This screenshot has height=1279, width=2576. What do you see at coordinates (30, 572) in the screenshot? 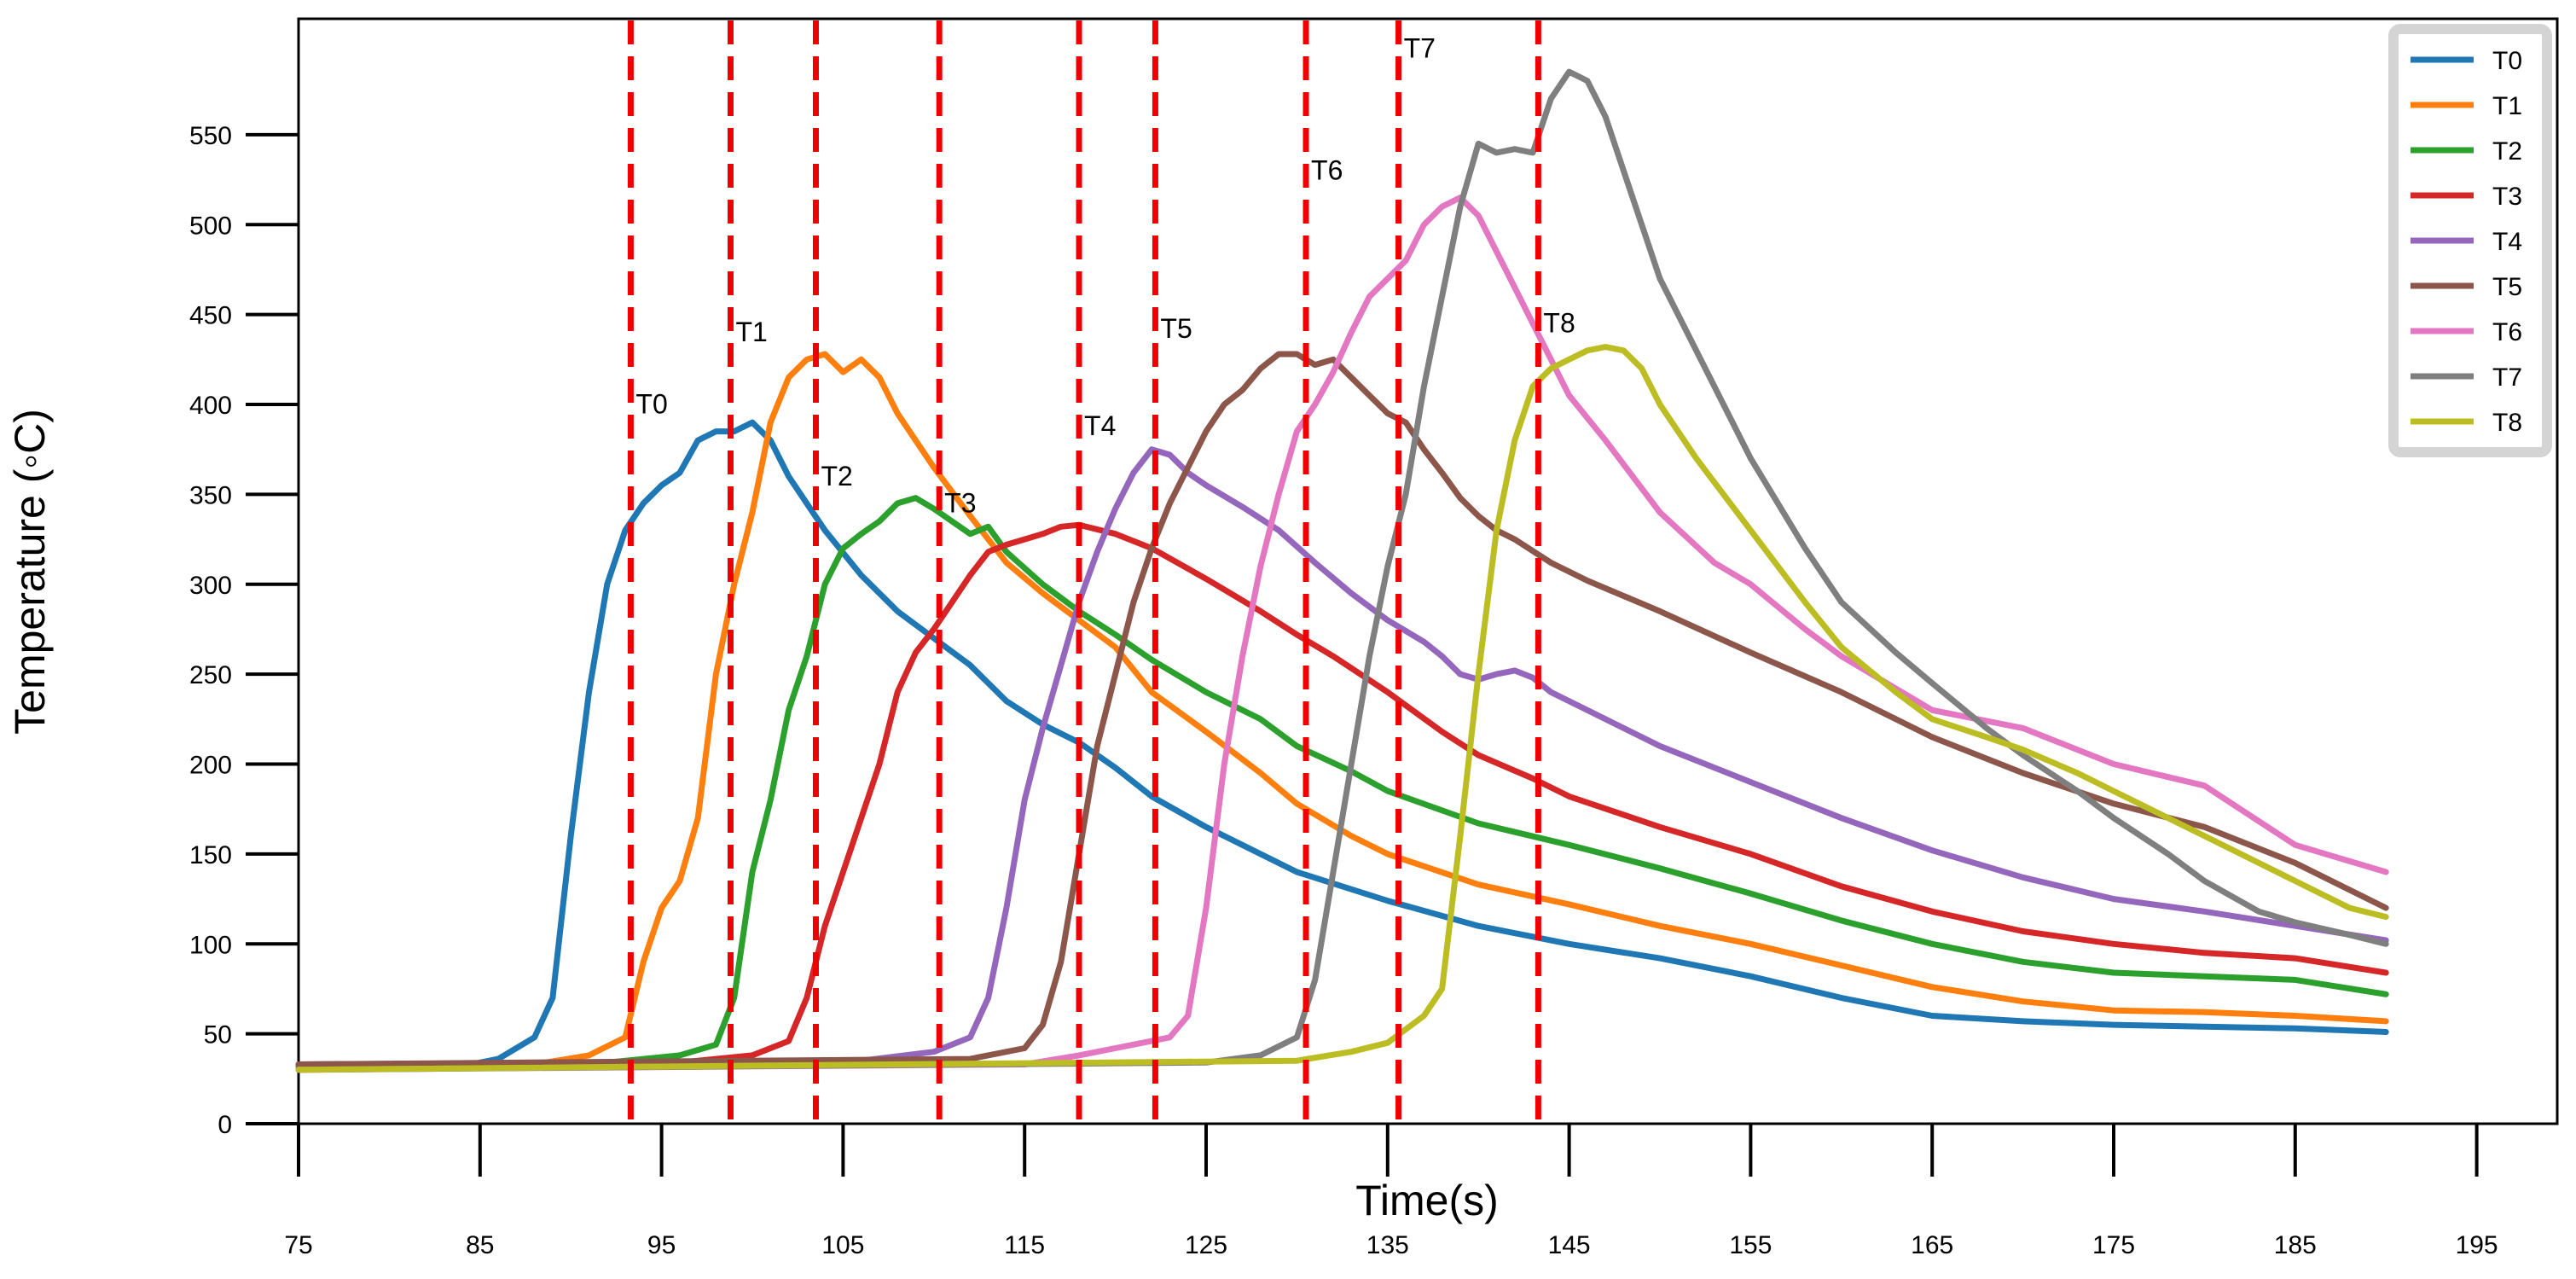
I see `y-axis-title: Temperature (◦C)` at bounding box center [30, 572].